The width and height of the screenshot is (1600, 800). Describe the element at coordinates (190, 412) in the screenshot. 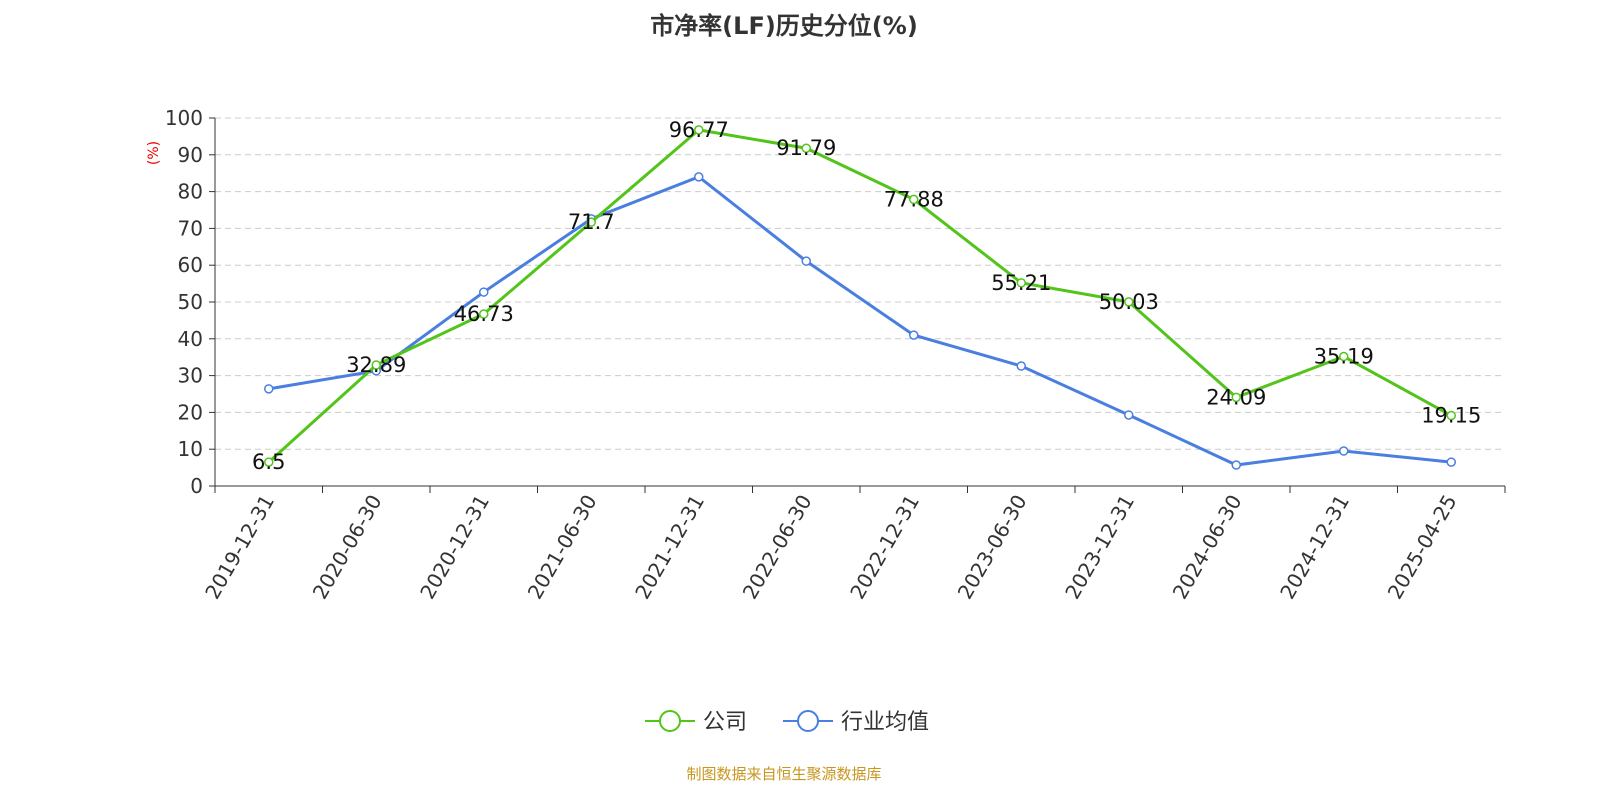

I see `y-tick-label: 20` at that location.